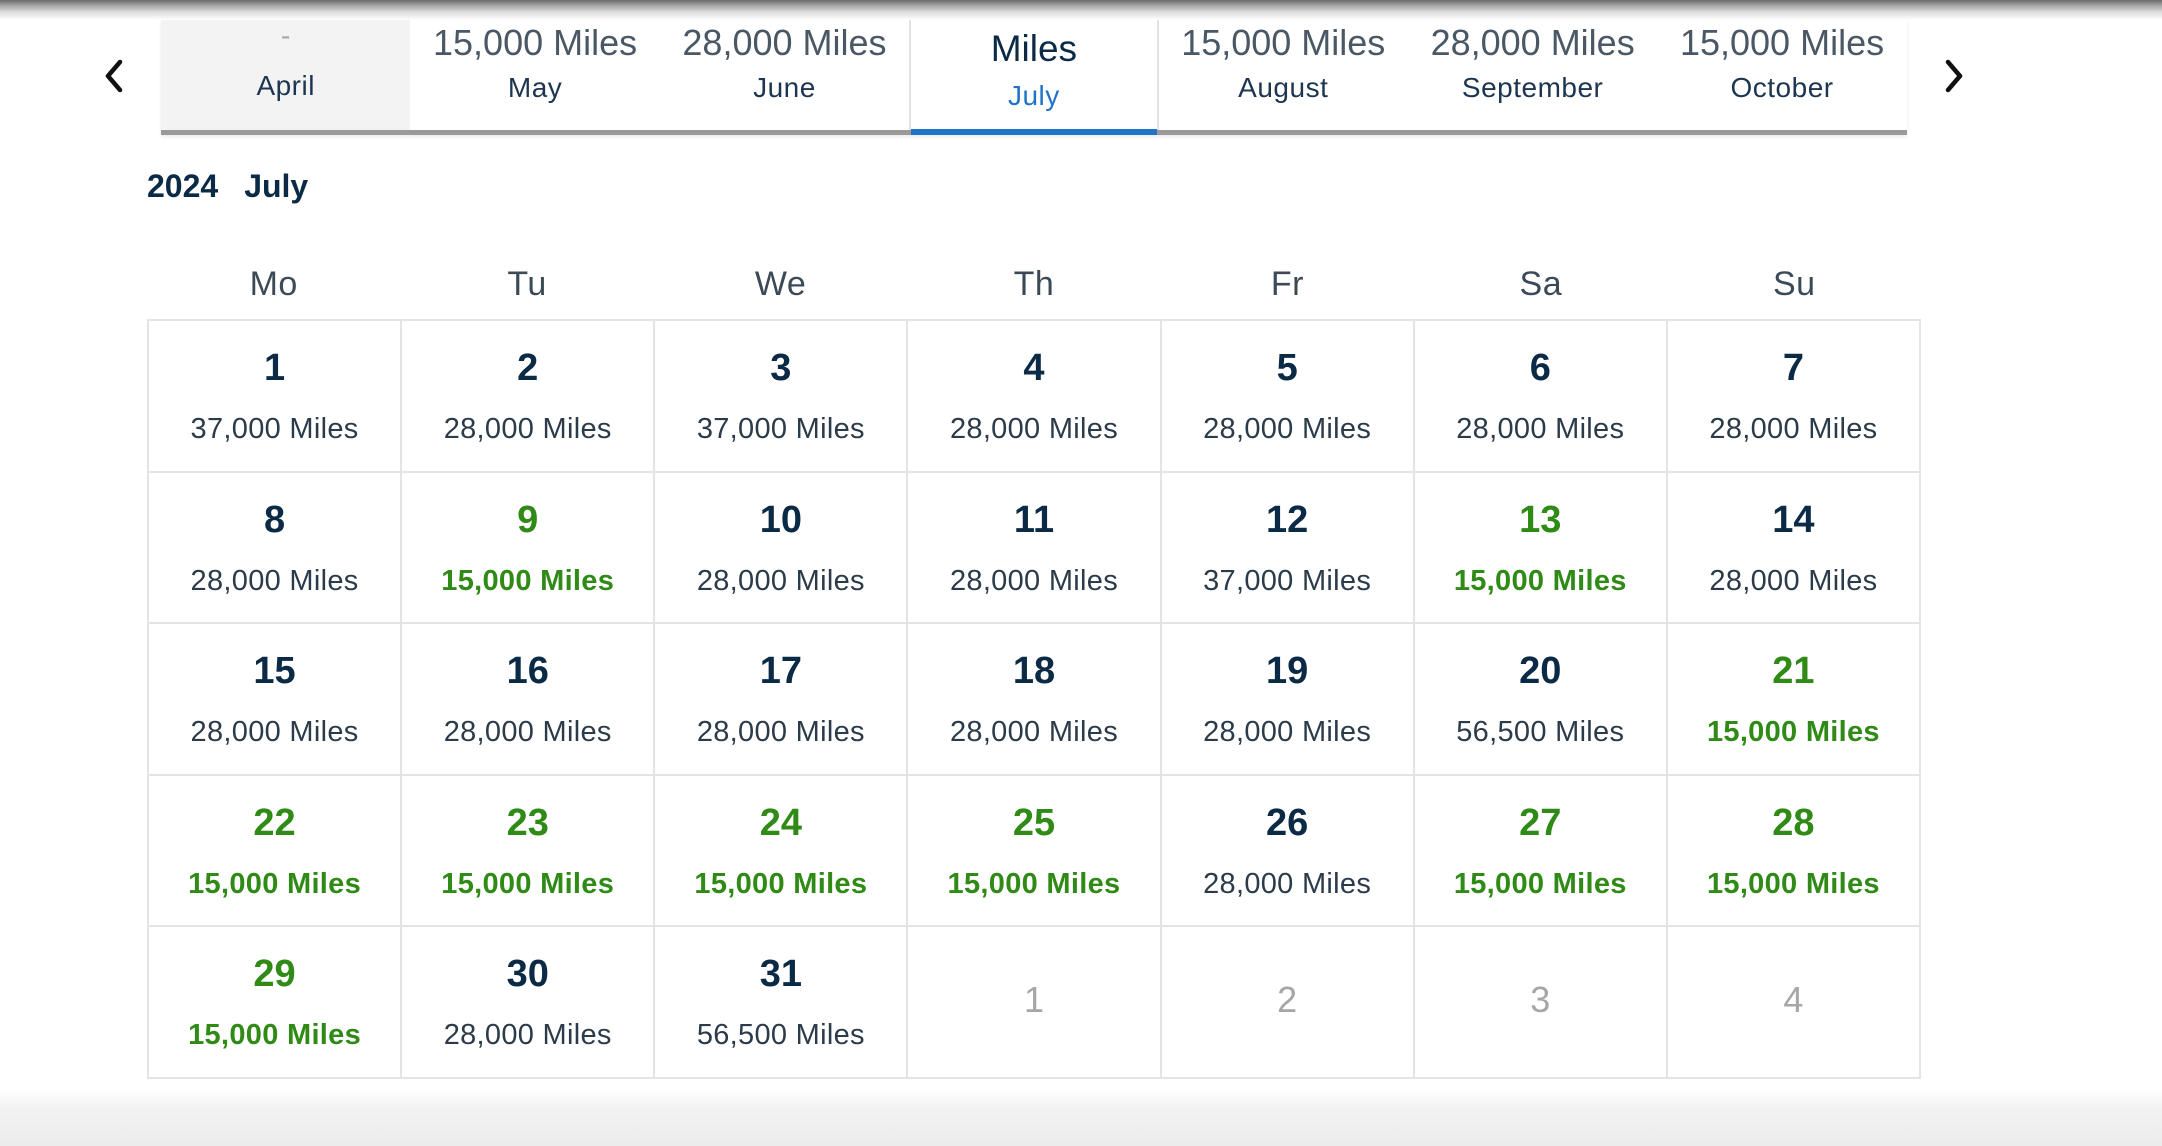 The height and width of the screenshot is (1146, 2162). I want to click on month-tab-june: 28,000 Miles June, so click(784, 75).